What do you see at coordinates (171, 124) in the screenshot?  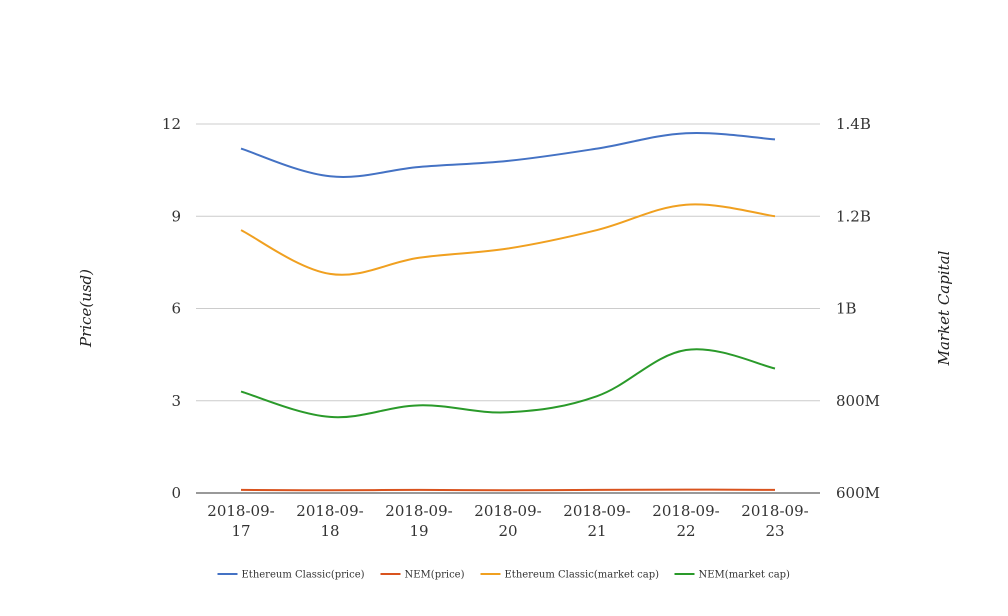 I see `y-left-tick-label: 12` at bounding box center [171, 124].